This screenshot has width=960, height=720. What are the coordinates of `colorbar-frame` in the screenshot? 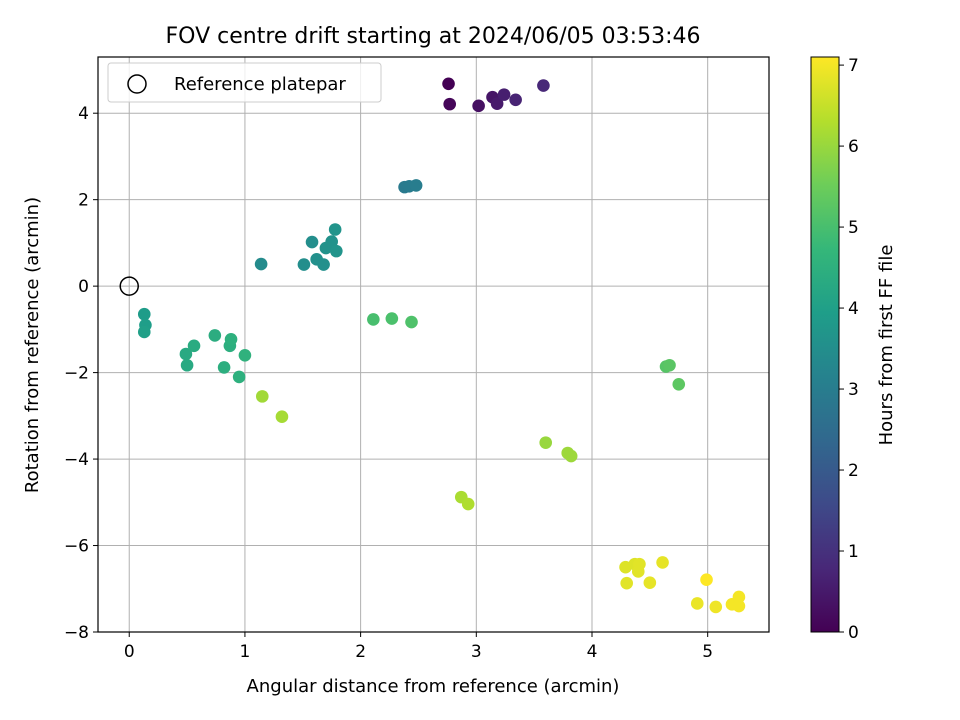 It's located at (825, 344).